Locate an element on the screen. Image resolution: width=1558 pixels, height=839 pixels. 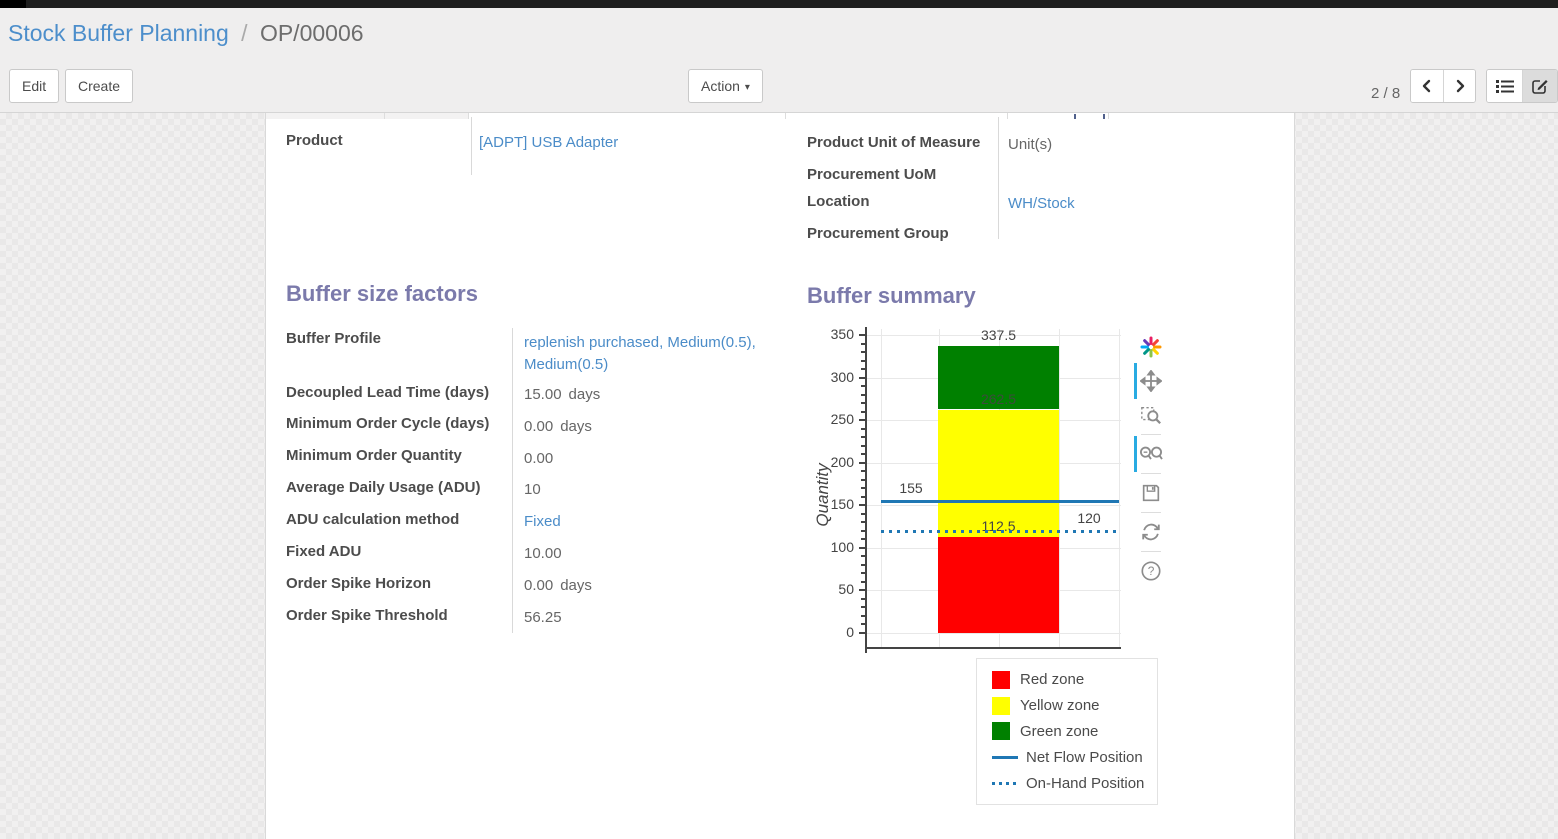
download-snapshot-button is located at coordinates (1151, 493).